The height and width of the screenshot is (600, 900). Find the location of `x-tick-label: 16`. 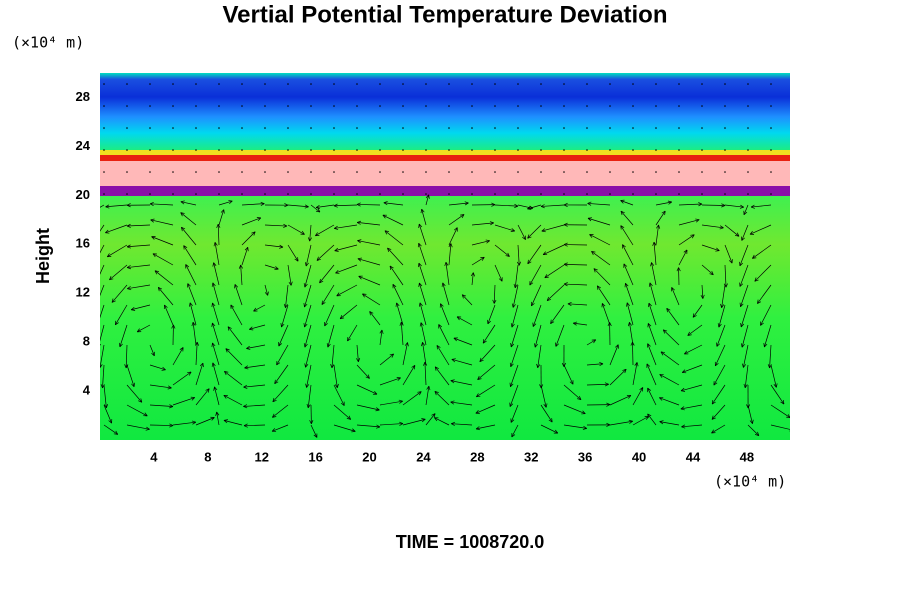

x-tick-label: 16 is located at coordinates (315, 456).